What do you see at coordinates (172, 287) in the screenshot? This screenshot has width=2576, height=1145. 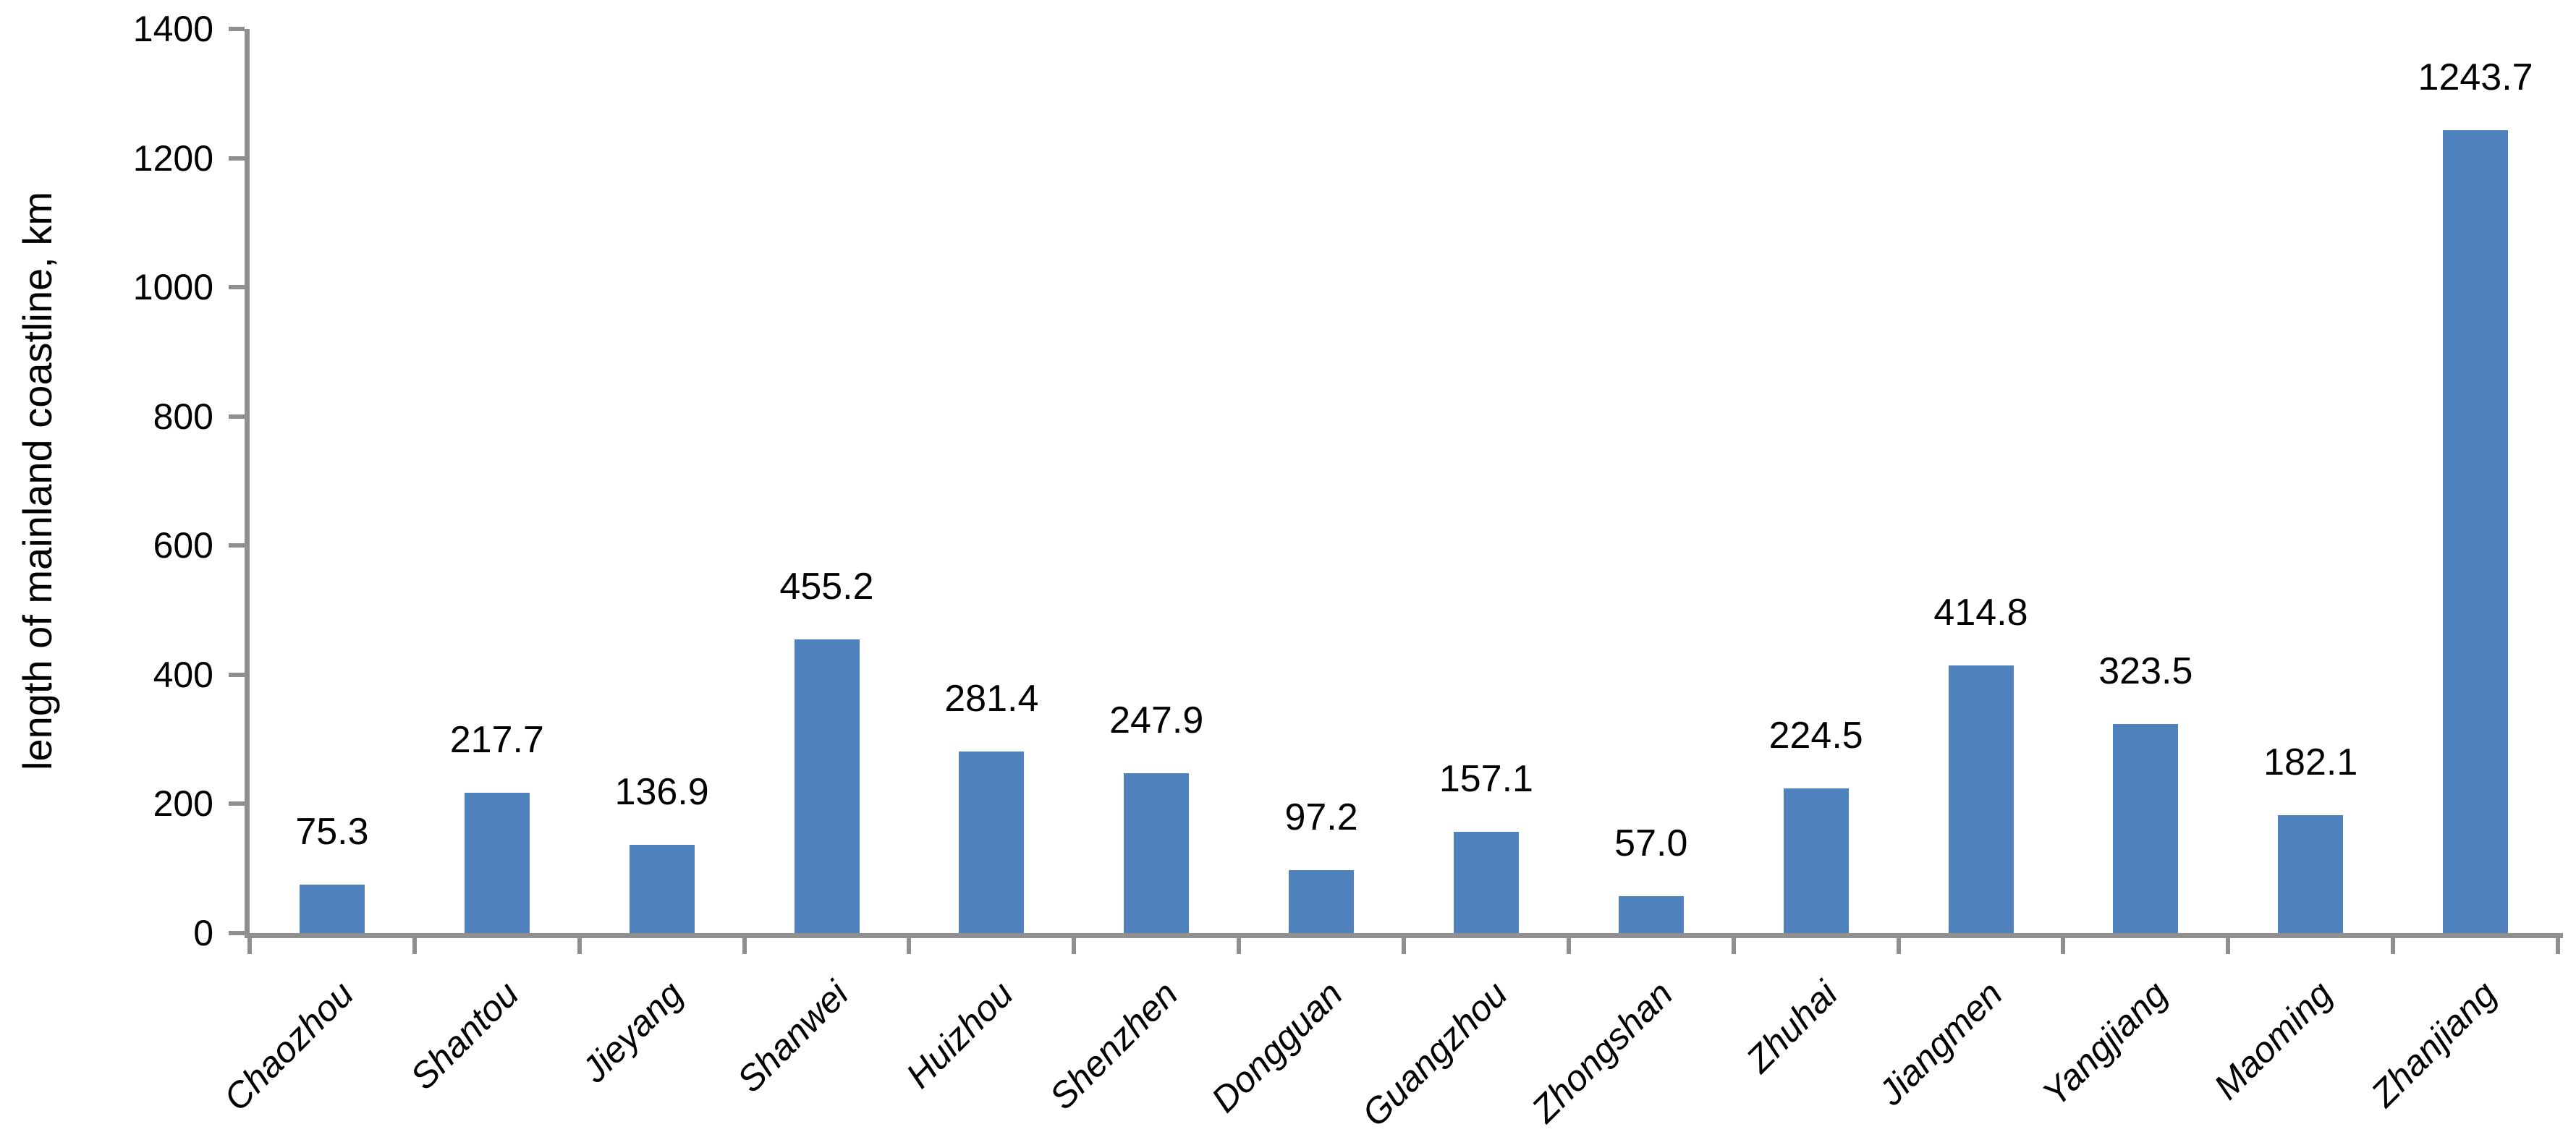 I see `y-tick-label: 1000` at bounding box center [172, 287].